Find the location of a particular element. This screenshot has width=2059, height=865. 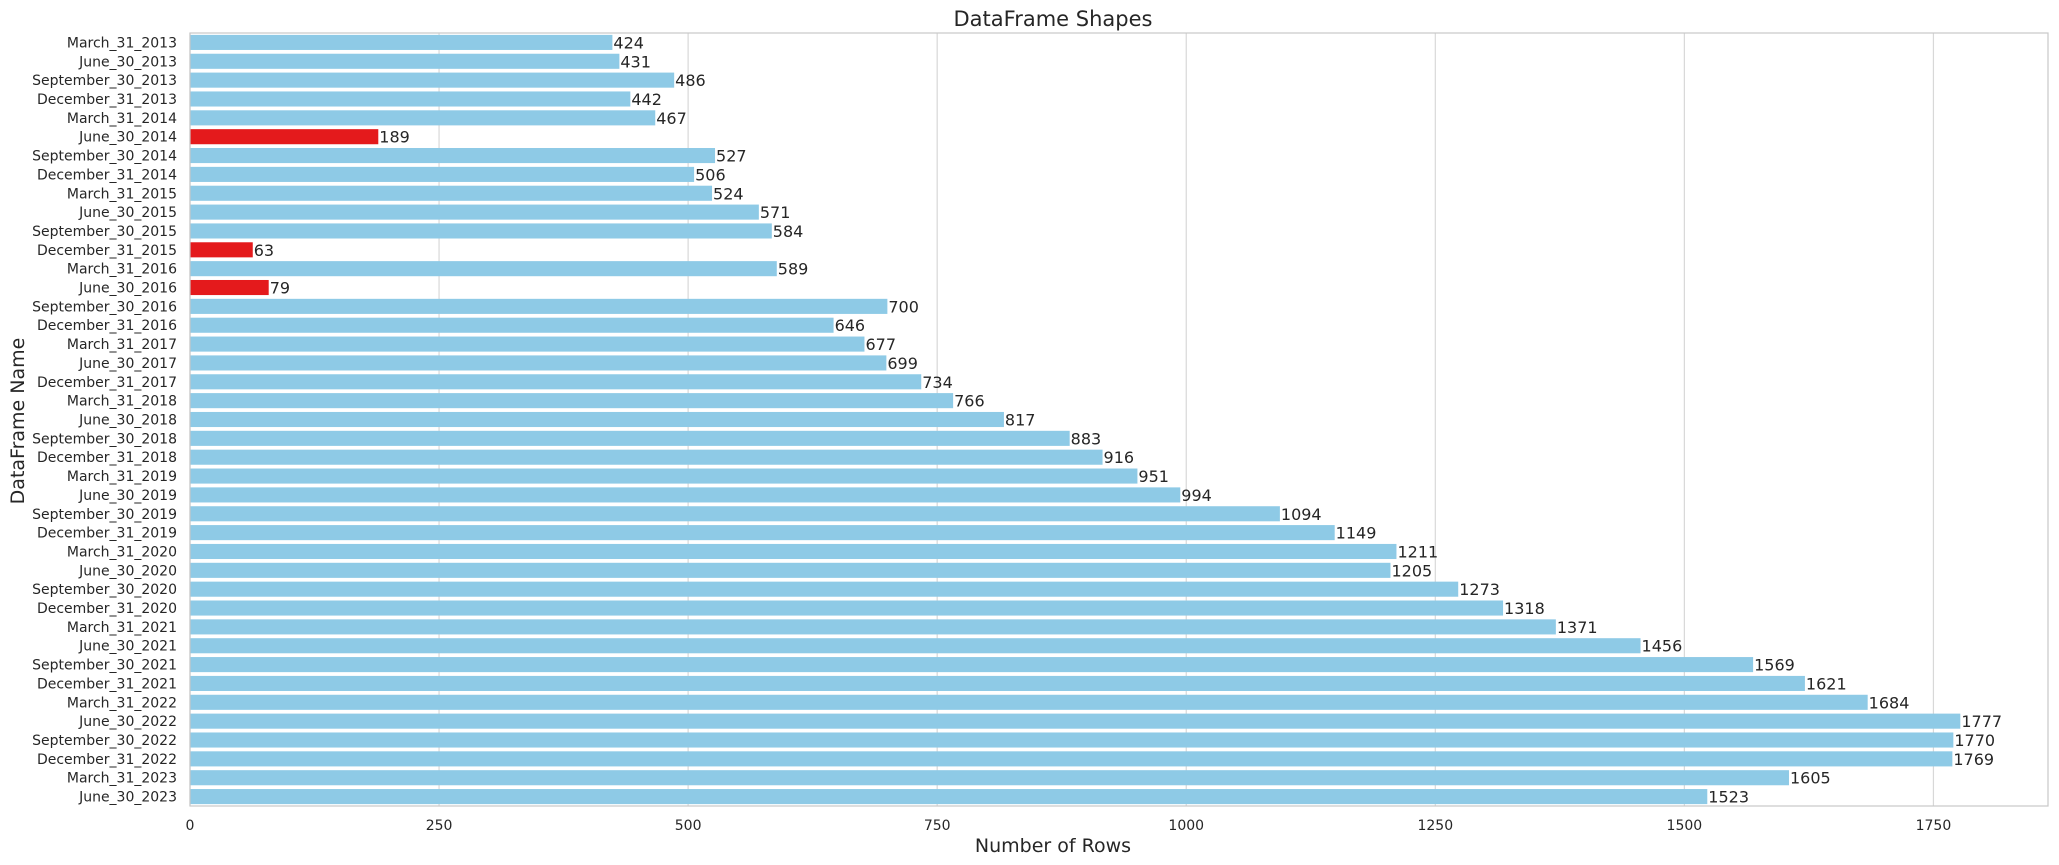

bar-value-label: 734 is located at coordinates (937, 382).